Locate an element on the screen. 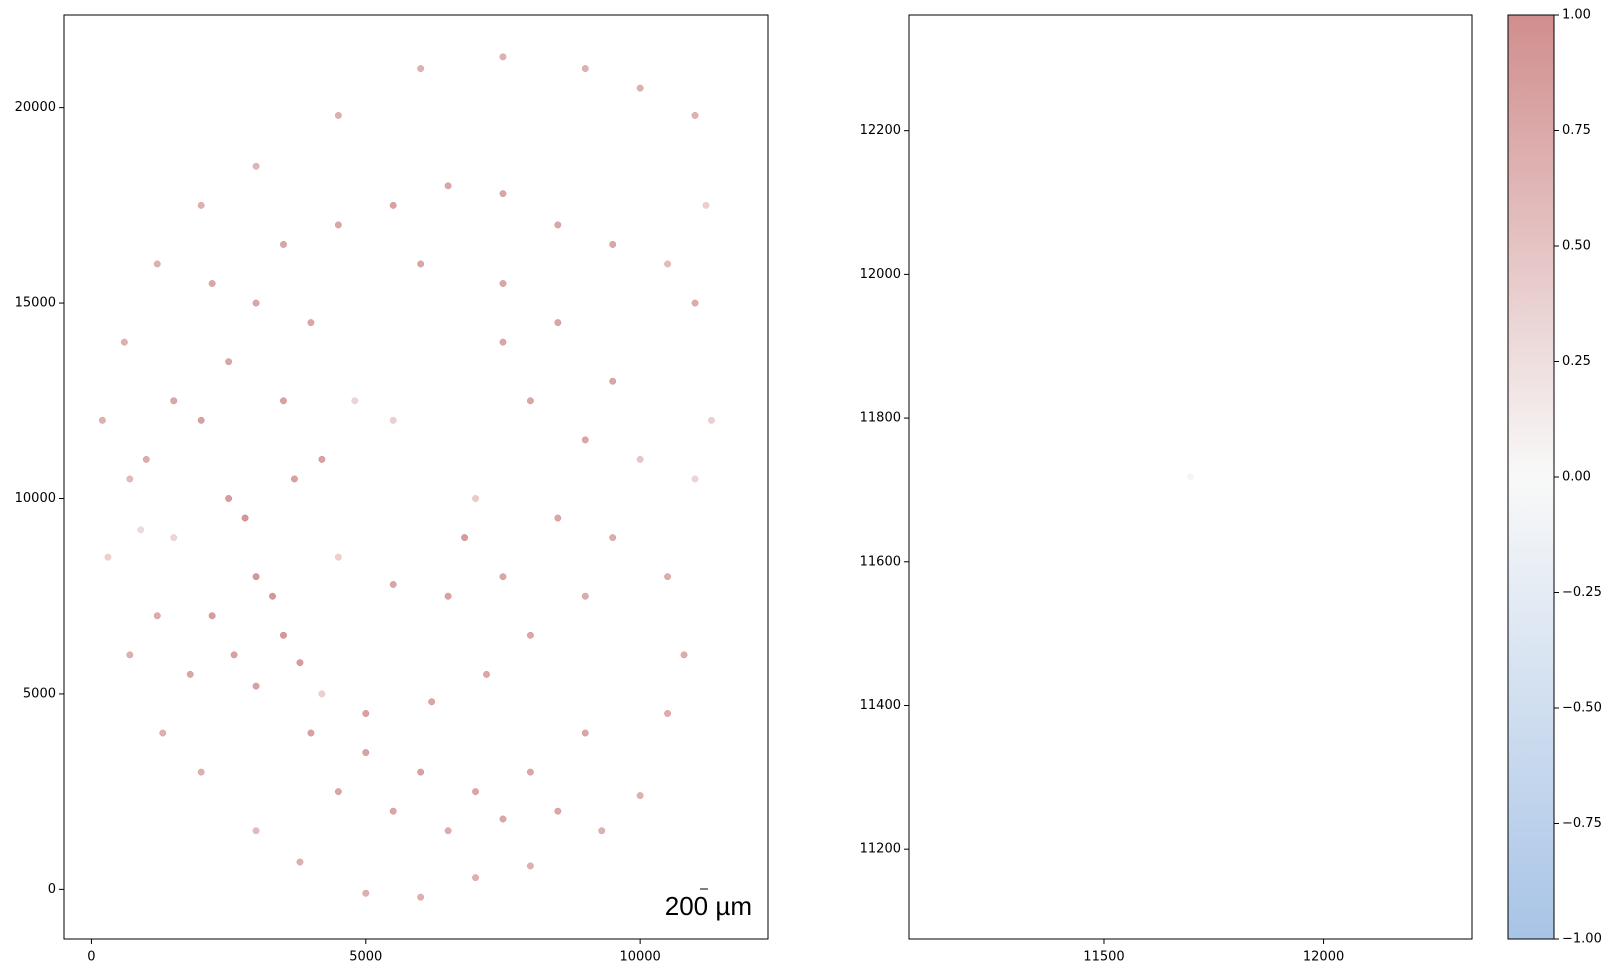  colorbar-tick-label: −1.00 is located at coordinates (1582, 939).